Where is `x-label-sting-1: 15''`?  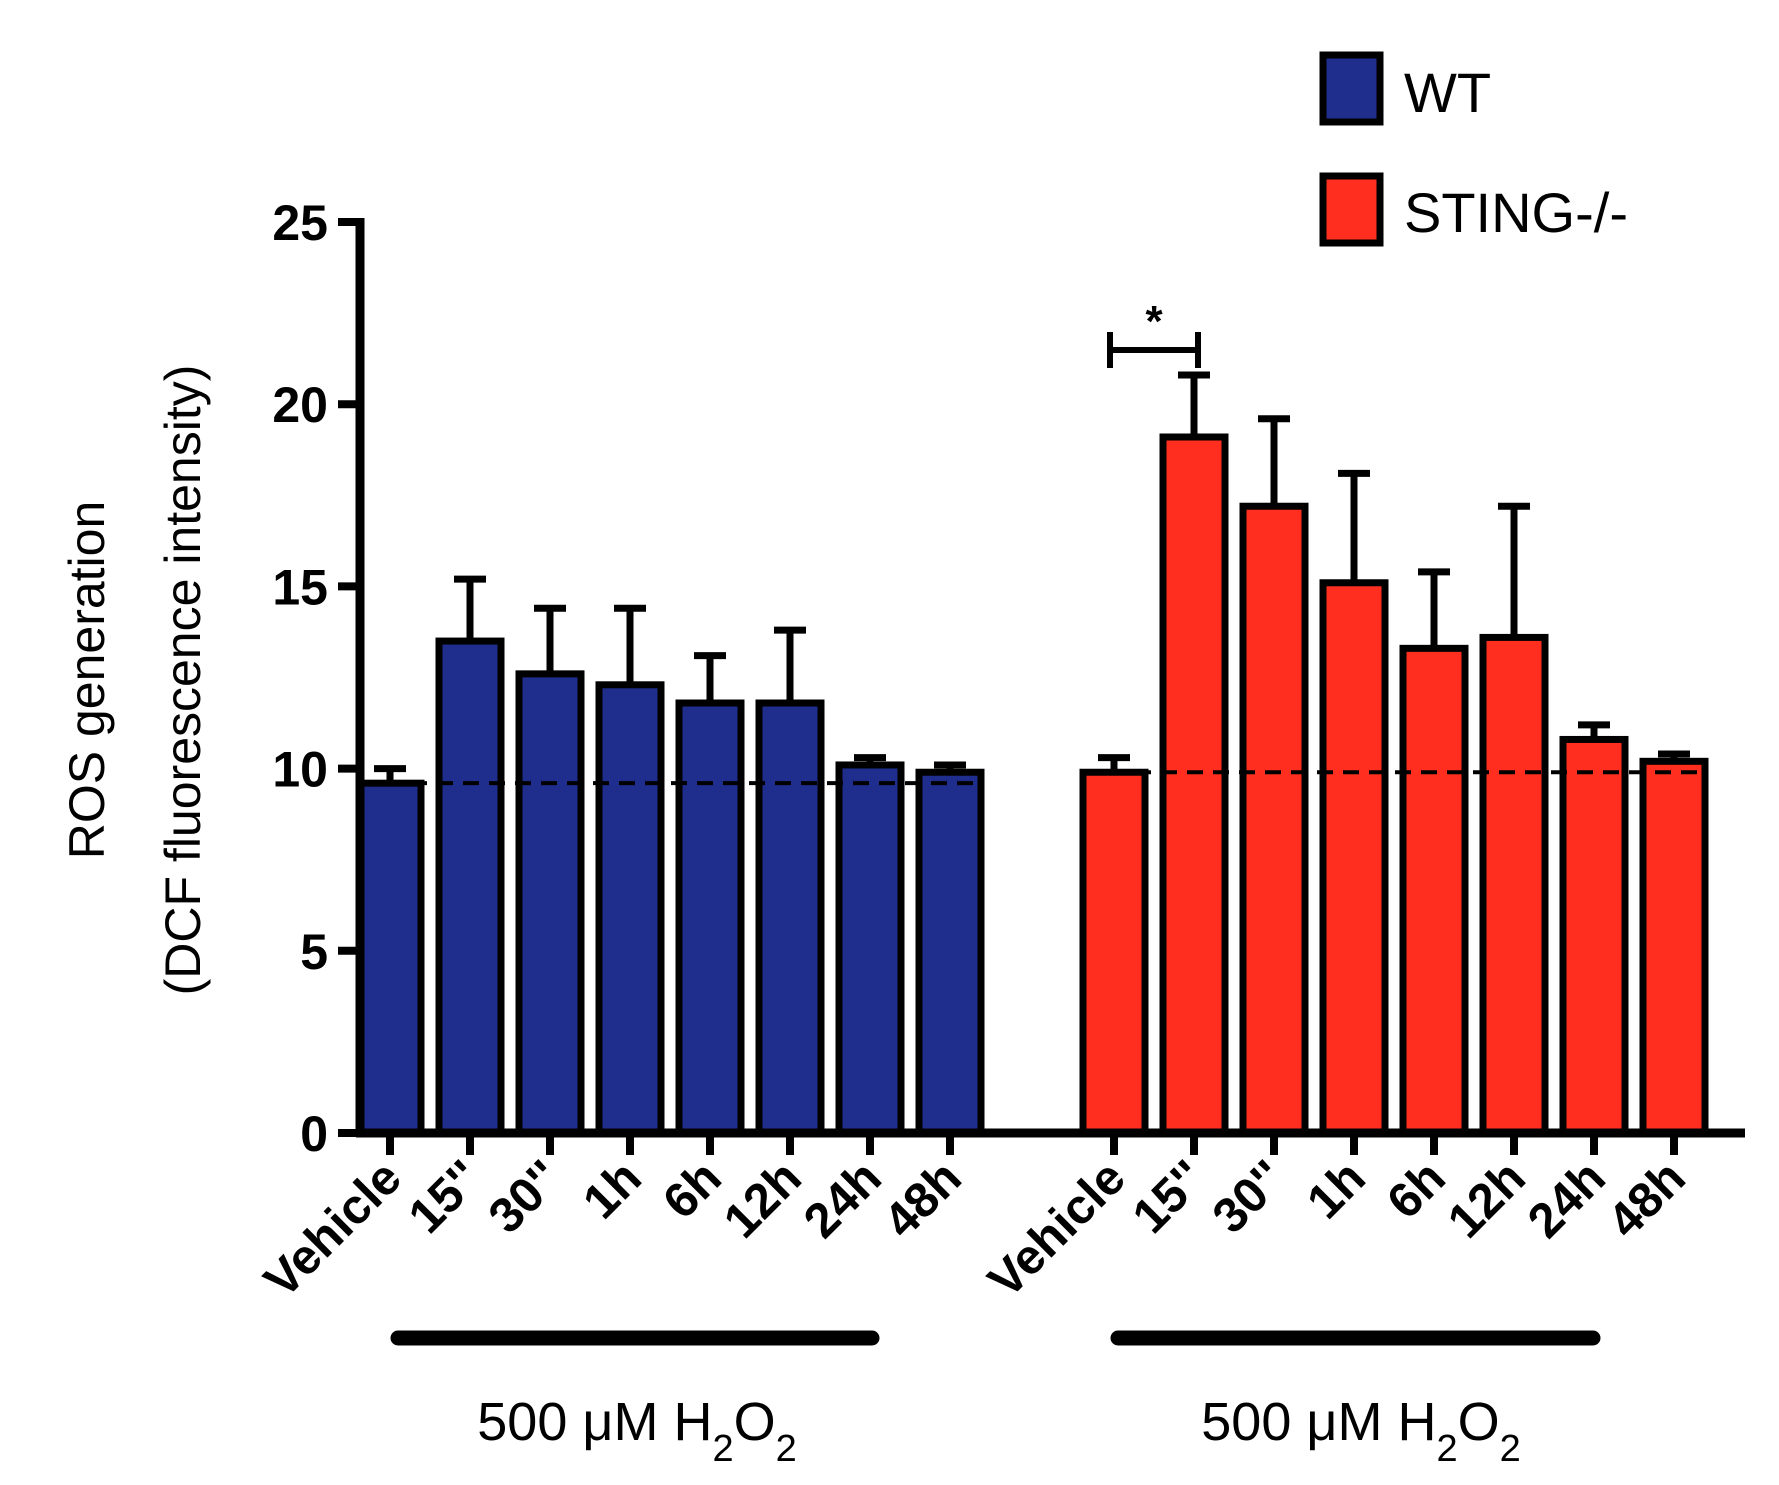 x-label-sting-1: 15'' is located at coordinates (1169, 1197).